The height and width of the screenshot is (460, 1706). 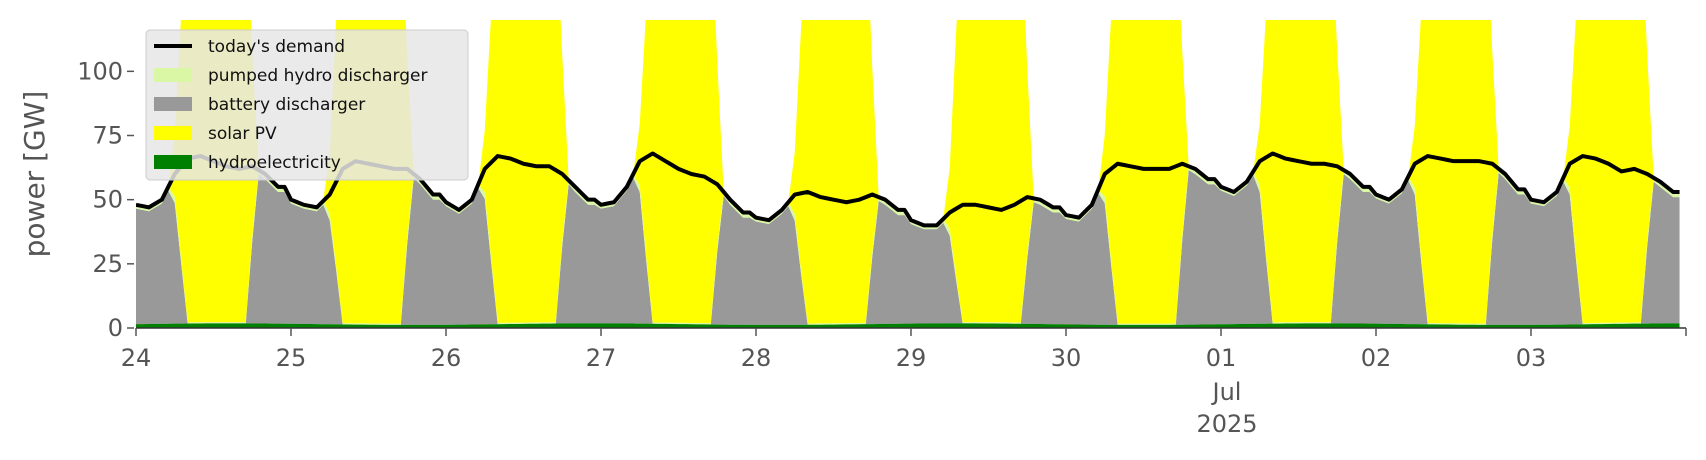 I want to click on x-tick-label-0: 24, so click(x=136, y=358).